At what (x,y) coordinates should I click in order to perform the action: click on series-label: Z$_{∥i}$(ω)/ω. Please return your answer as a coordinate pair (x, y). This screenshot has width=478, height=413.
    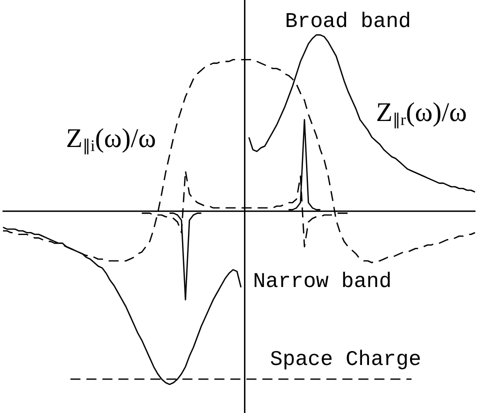
    Looking at the image, I should click on (111, 139).